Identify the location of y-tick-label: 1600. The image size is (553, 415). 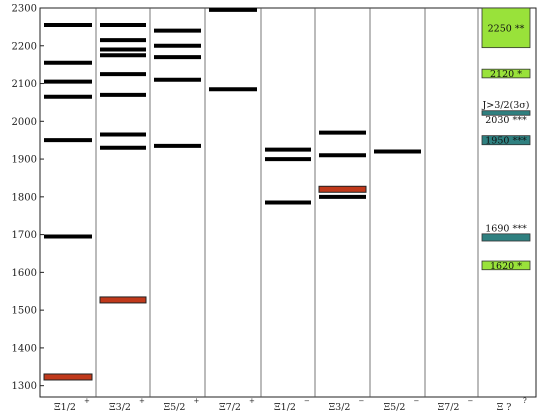
(24, 273).